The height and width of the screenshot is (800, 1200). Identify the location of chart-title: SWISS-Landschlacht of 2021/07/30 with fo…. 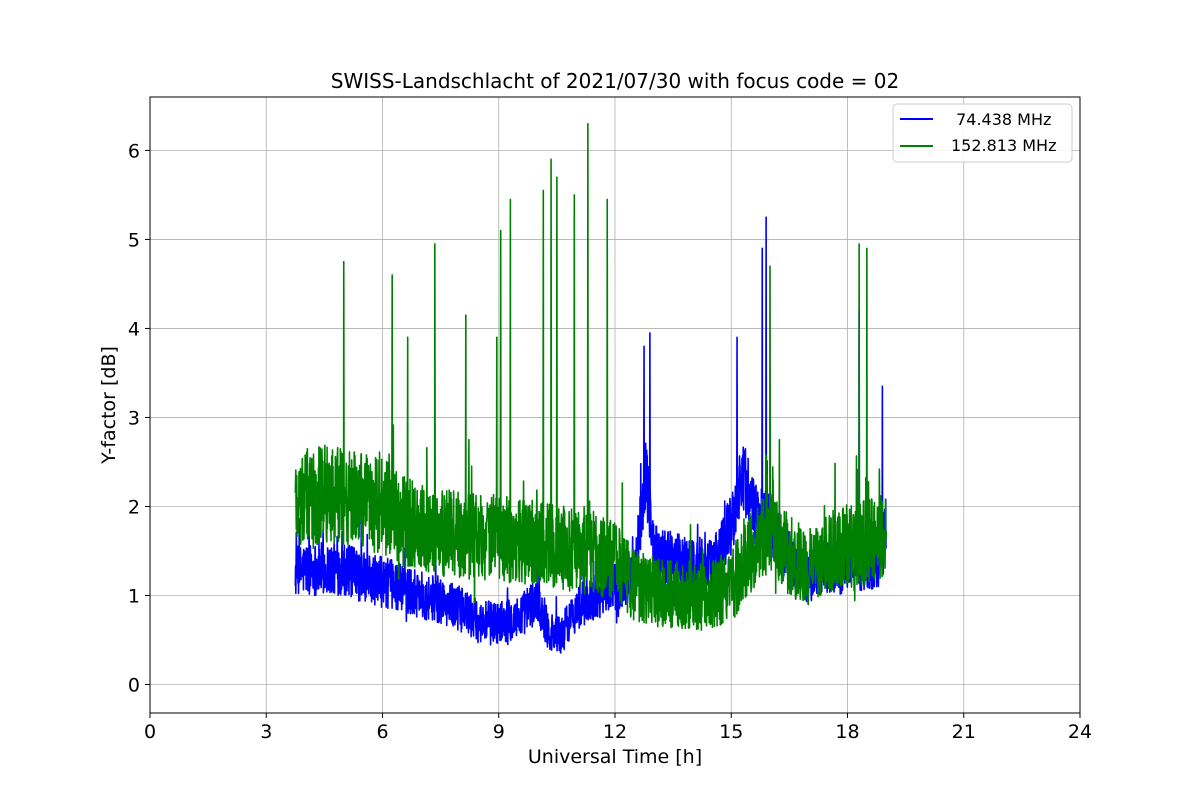
(615, 81).